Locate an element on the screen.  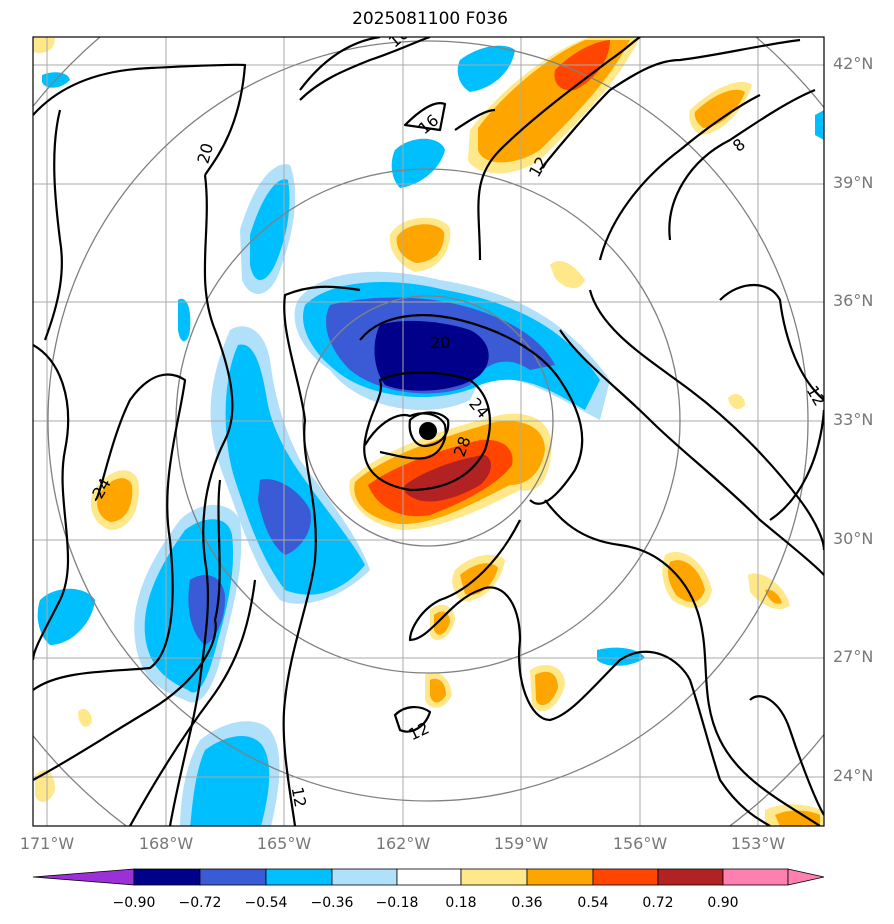
map-title: 2025081100 F036 is located at coordinates (430, 19).